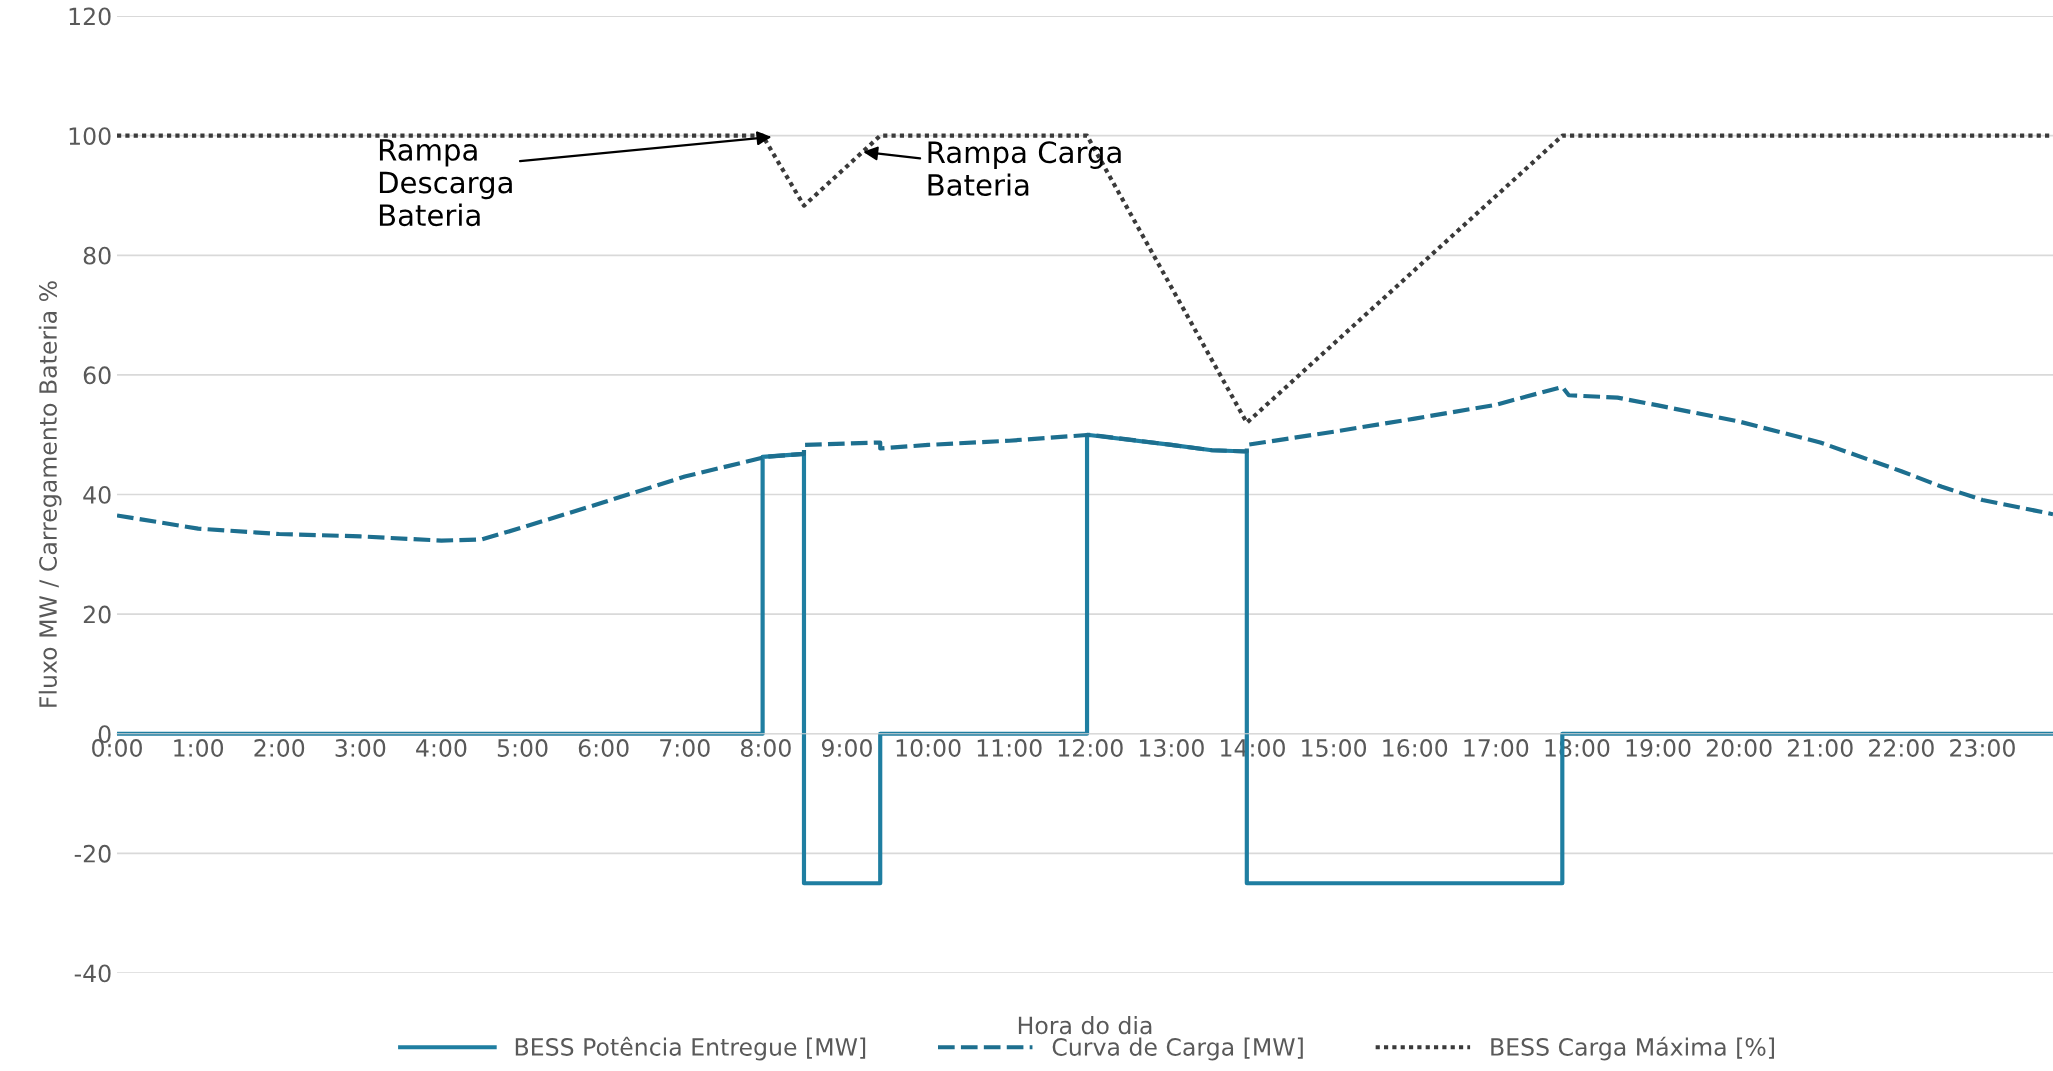 This screenshot has height=1071, width=2053. Describe the element at coordinates (1632, 1048) in the screenshot. I see `legend-label: BESS Carga Máxima [%]` at that location.